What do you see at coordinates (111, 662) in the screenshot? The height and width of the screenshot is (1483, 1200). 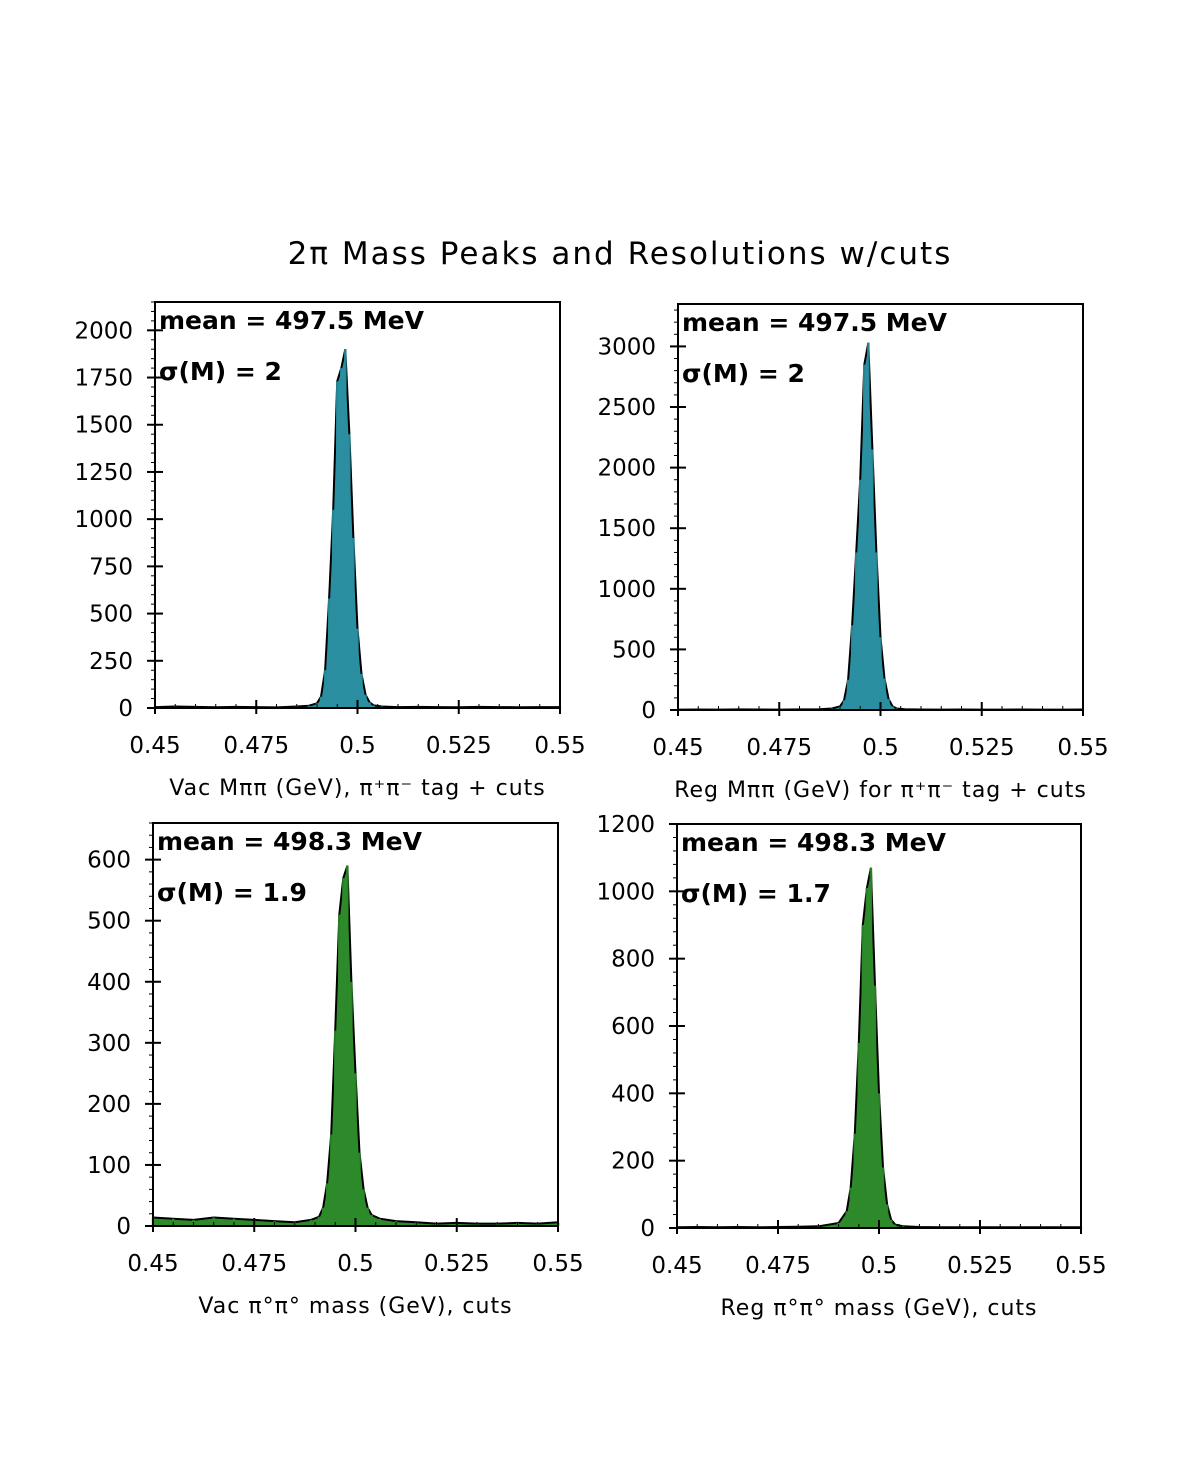 I see `y-tick-label: 250` at bounding box center [111, 662].